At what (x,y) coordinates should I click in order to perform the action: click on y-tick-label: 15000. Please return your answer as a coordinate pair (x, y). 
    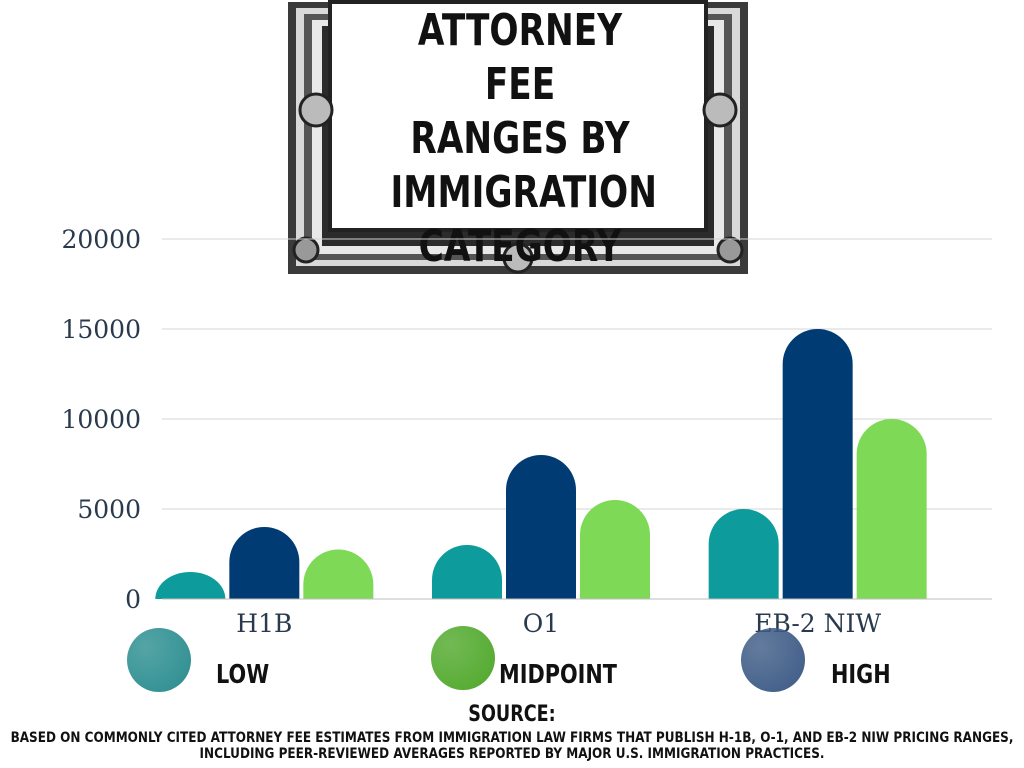
    Looking at the image, I should click on (101, 329).